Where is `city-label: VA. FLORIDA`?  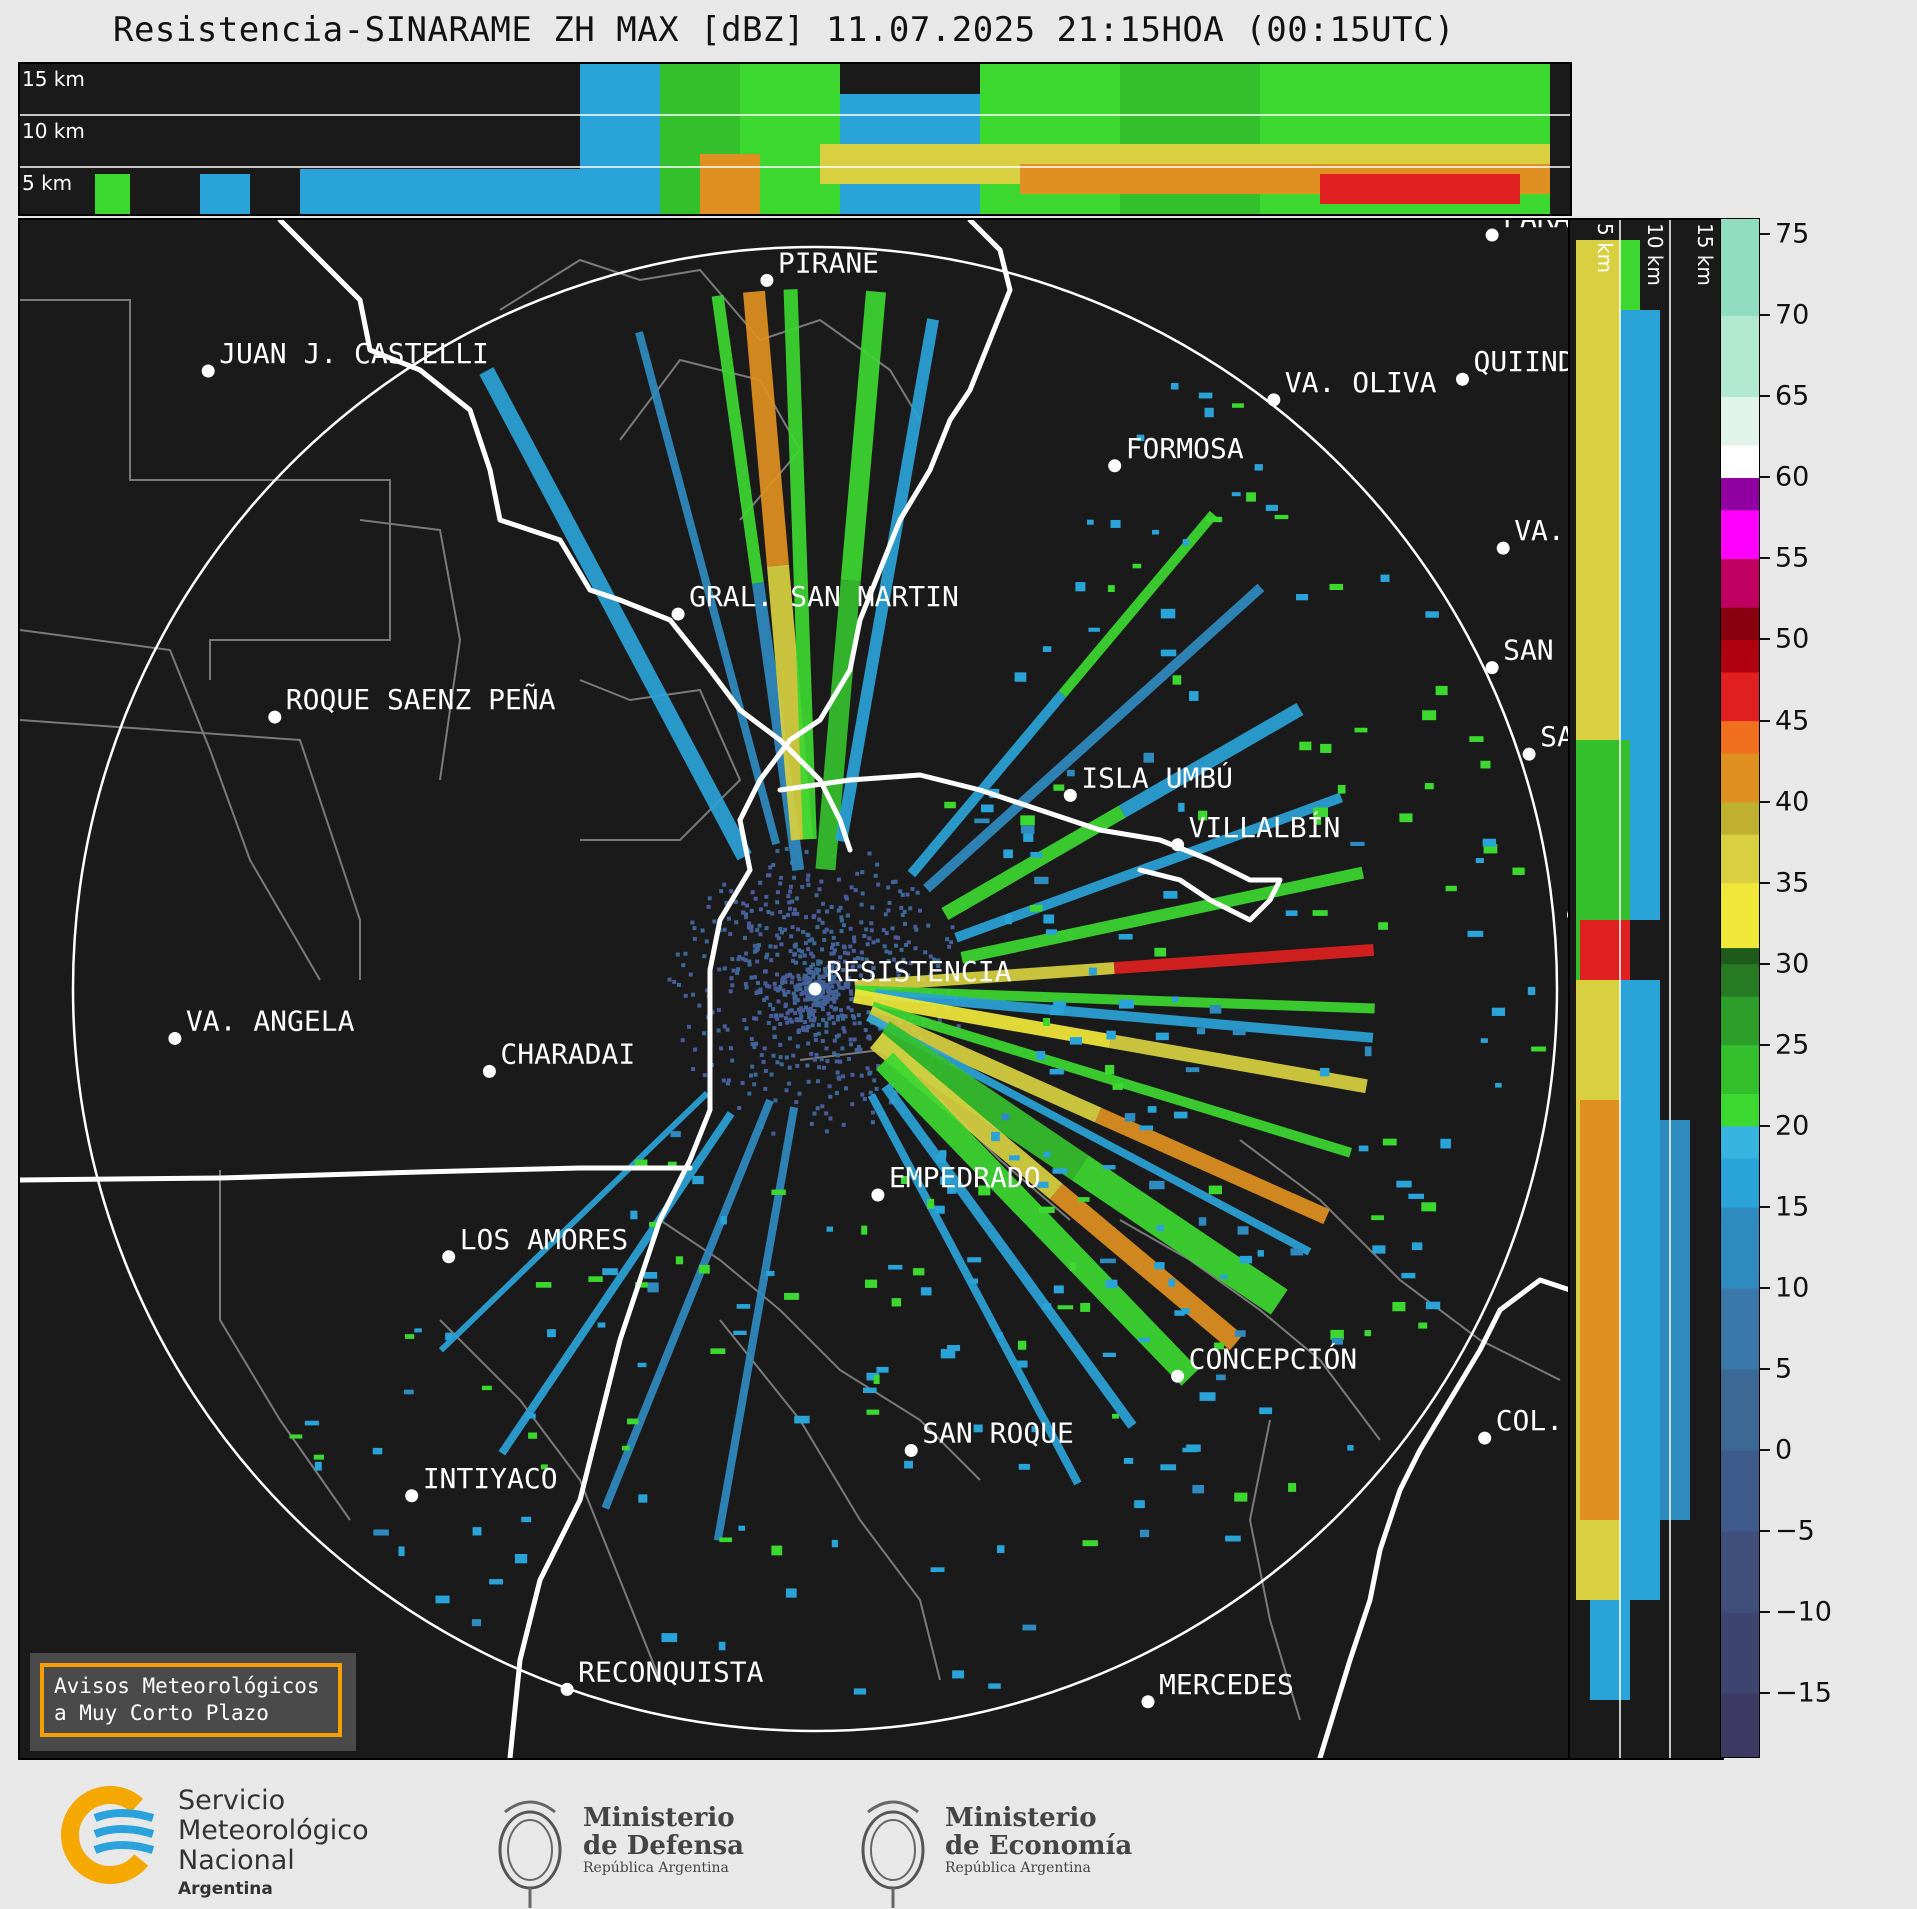
city-label: VA. FLORIDA is located at coordinates (1542, 530).